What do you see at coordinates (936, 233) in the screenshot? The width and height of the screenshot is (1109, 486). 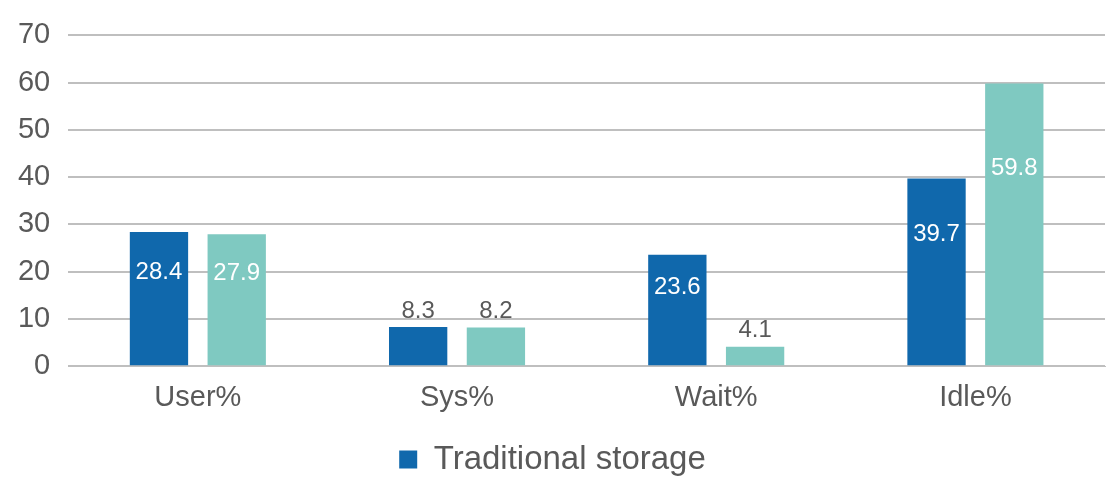 I see `data-label: 39.7` at bounding box center [936, 233].